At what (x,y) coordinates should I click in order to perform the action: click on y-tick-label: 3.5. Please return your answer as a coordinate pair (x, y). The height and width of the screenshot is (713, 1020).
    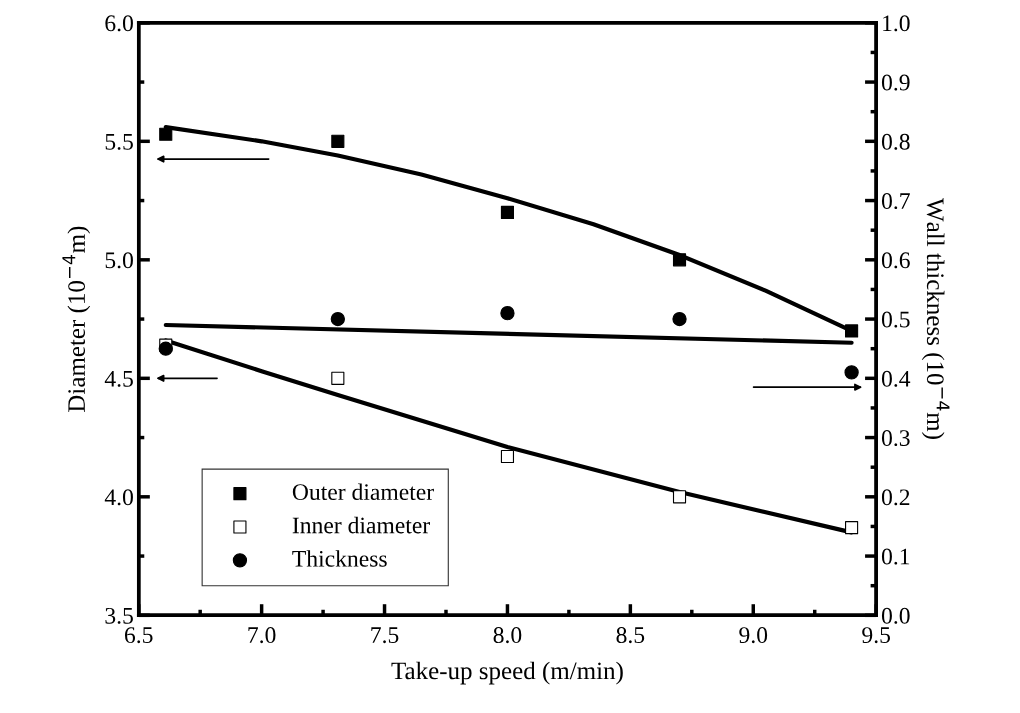
    Looking at the image, I should click on (119, 615).